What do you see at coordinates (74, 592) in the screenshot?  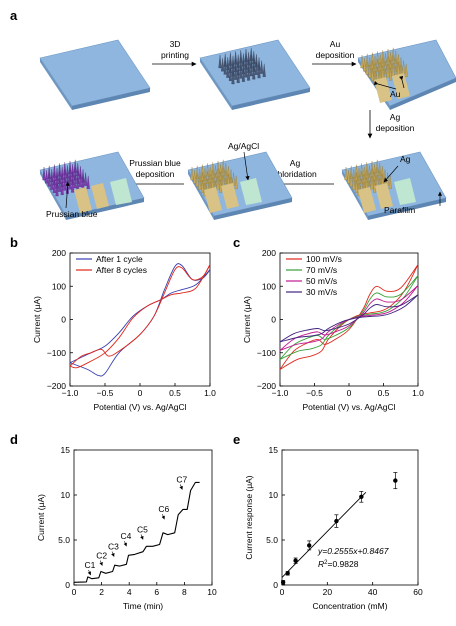 I see `x-tick-label: 0` at bounding box center [74, 592].